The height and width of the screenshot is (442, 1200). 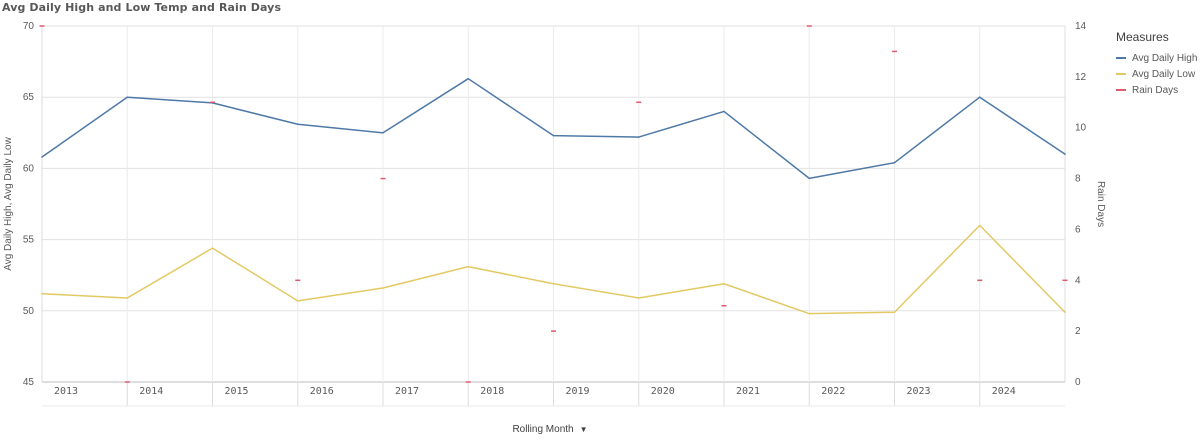 What do you see at coordinates (1142, 37) in the screenshot?
I see `legend-title: Measures` at bounding box center [1142, 37].